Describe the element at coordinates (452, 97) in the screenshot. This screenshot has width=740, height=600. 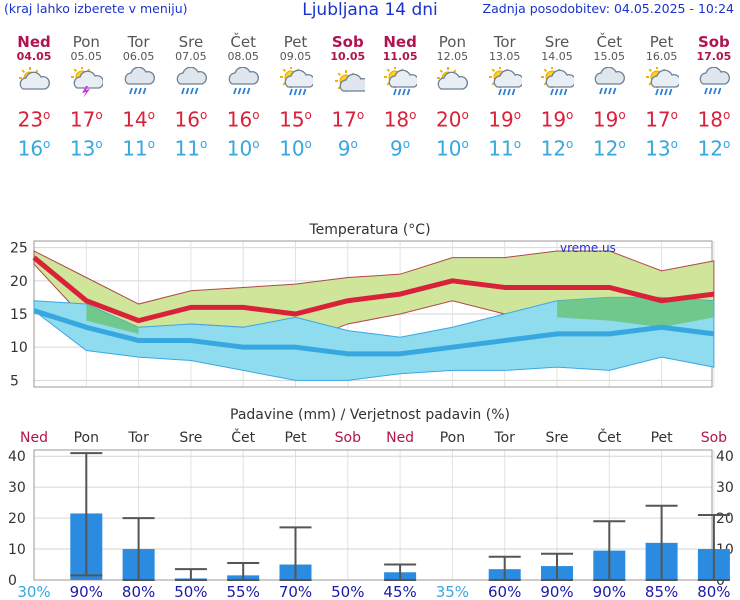
I see `forecast-day: Pon 12.05 20o 10o` at that location.